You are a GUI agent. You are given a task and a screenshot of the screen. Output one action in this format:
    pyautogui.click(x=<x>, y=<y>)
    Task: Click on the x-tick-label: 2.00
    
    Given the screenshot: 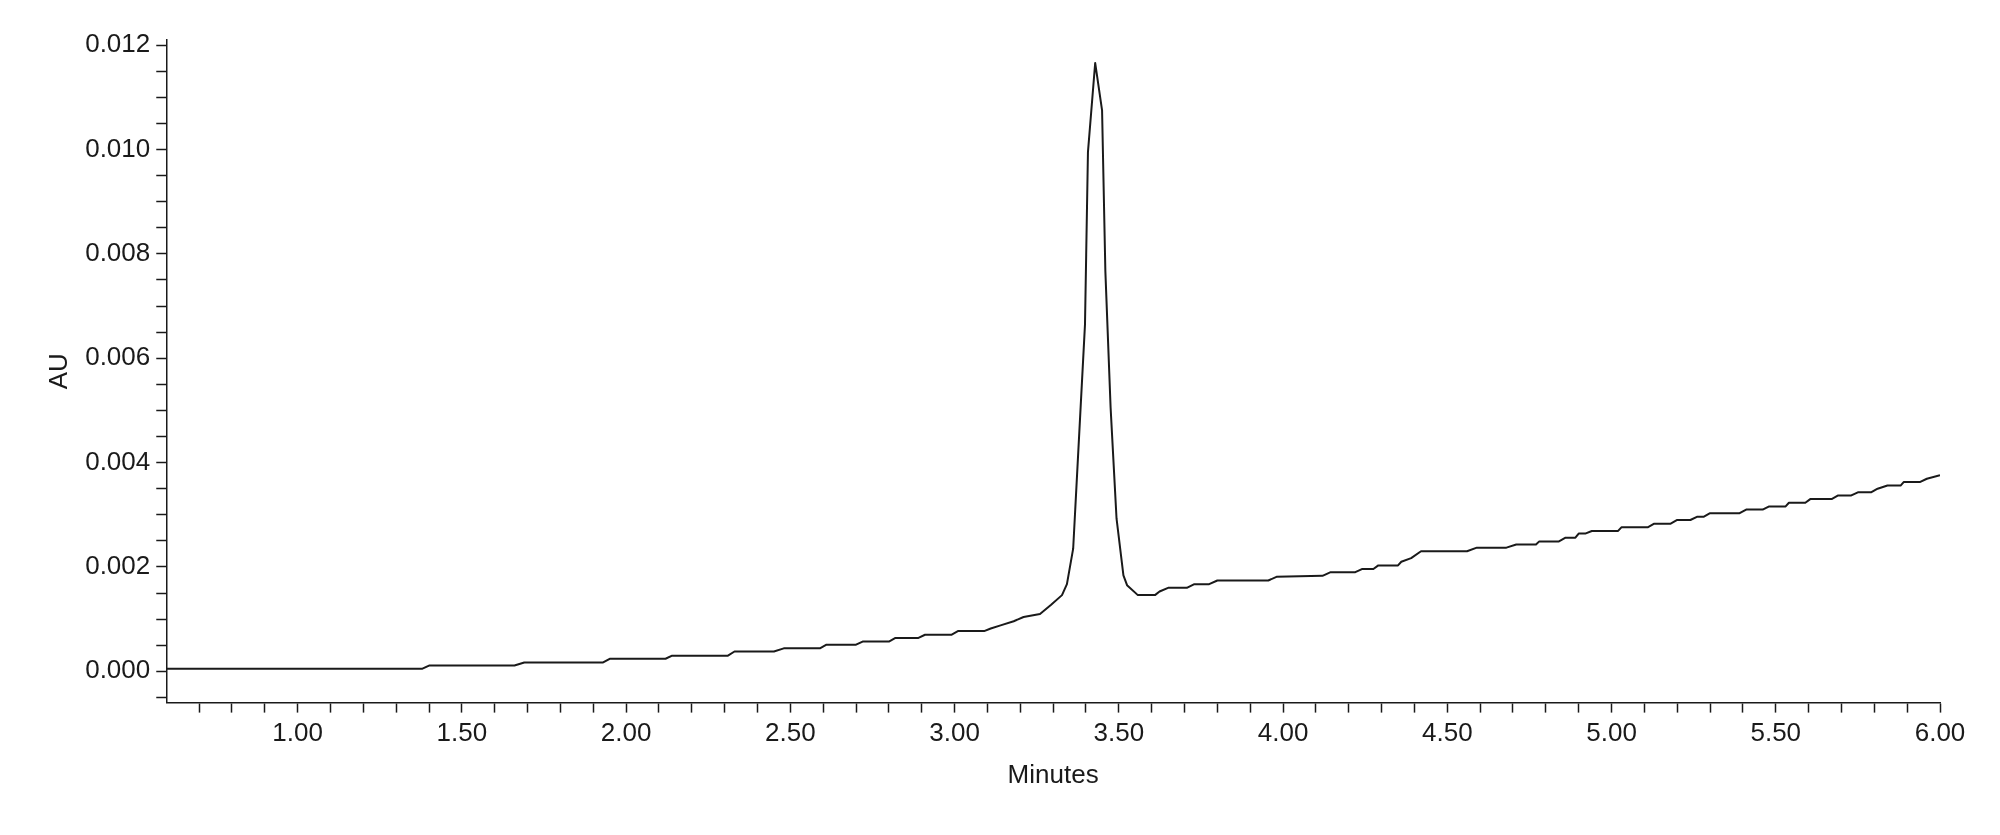 What is the action you would take?
    pyautogui.click(x=626, y=732)
    